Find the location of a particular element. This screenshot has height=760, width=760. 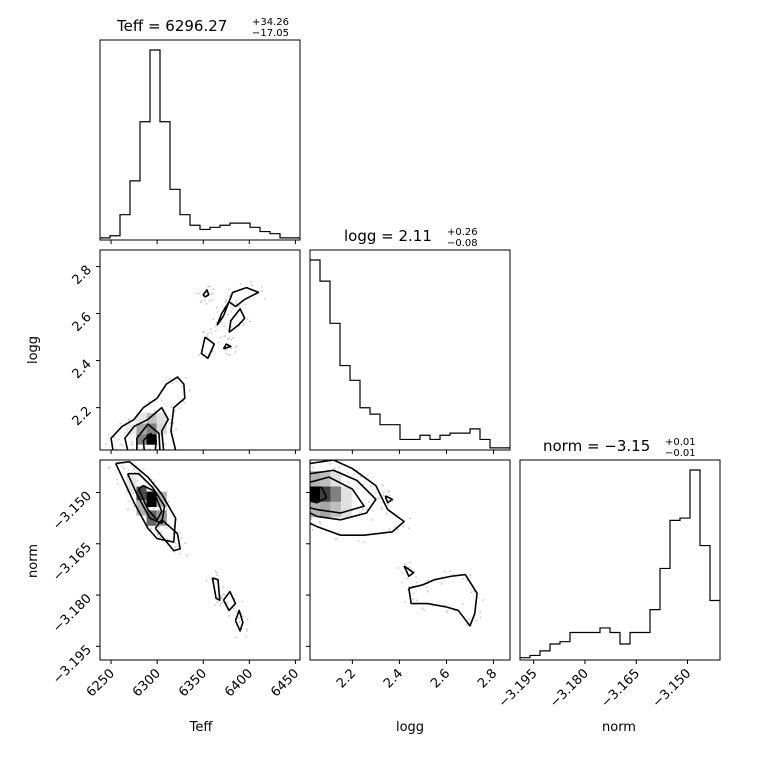

y-tick-label-logg: 2.6 is located at coordinates (82, 322).